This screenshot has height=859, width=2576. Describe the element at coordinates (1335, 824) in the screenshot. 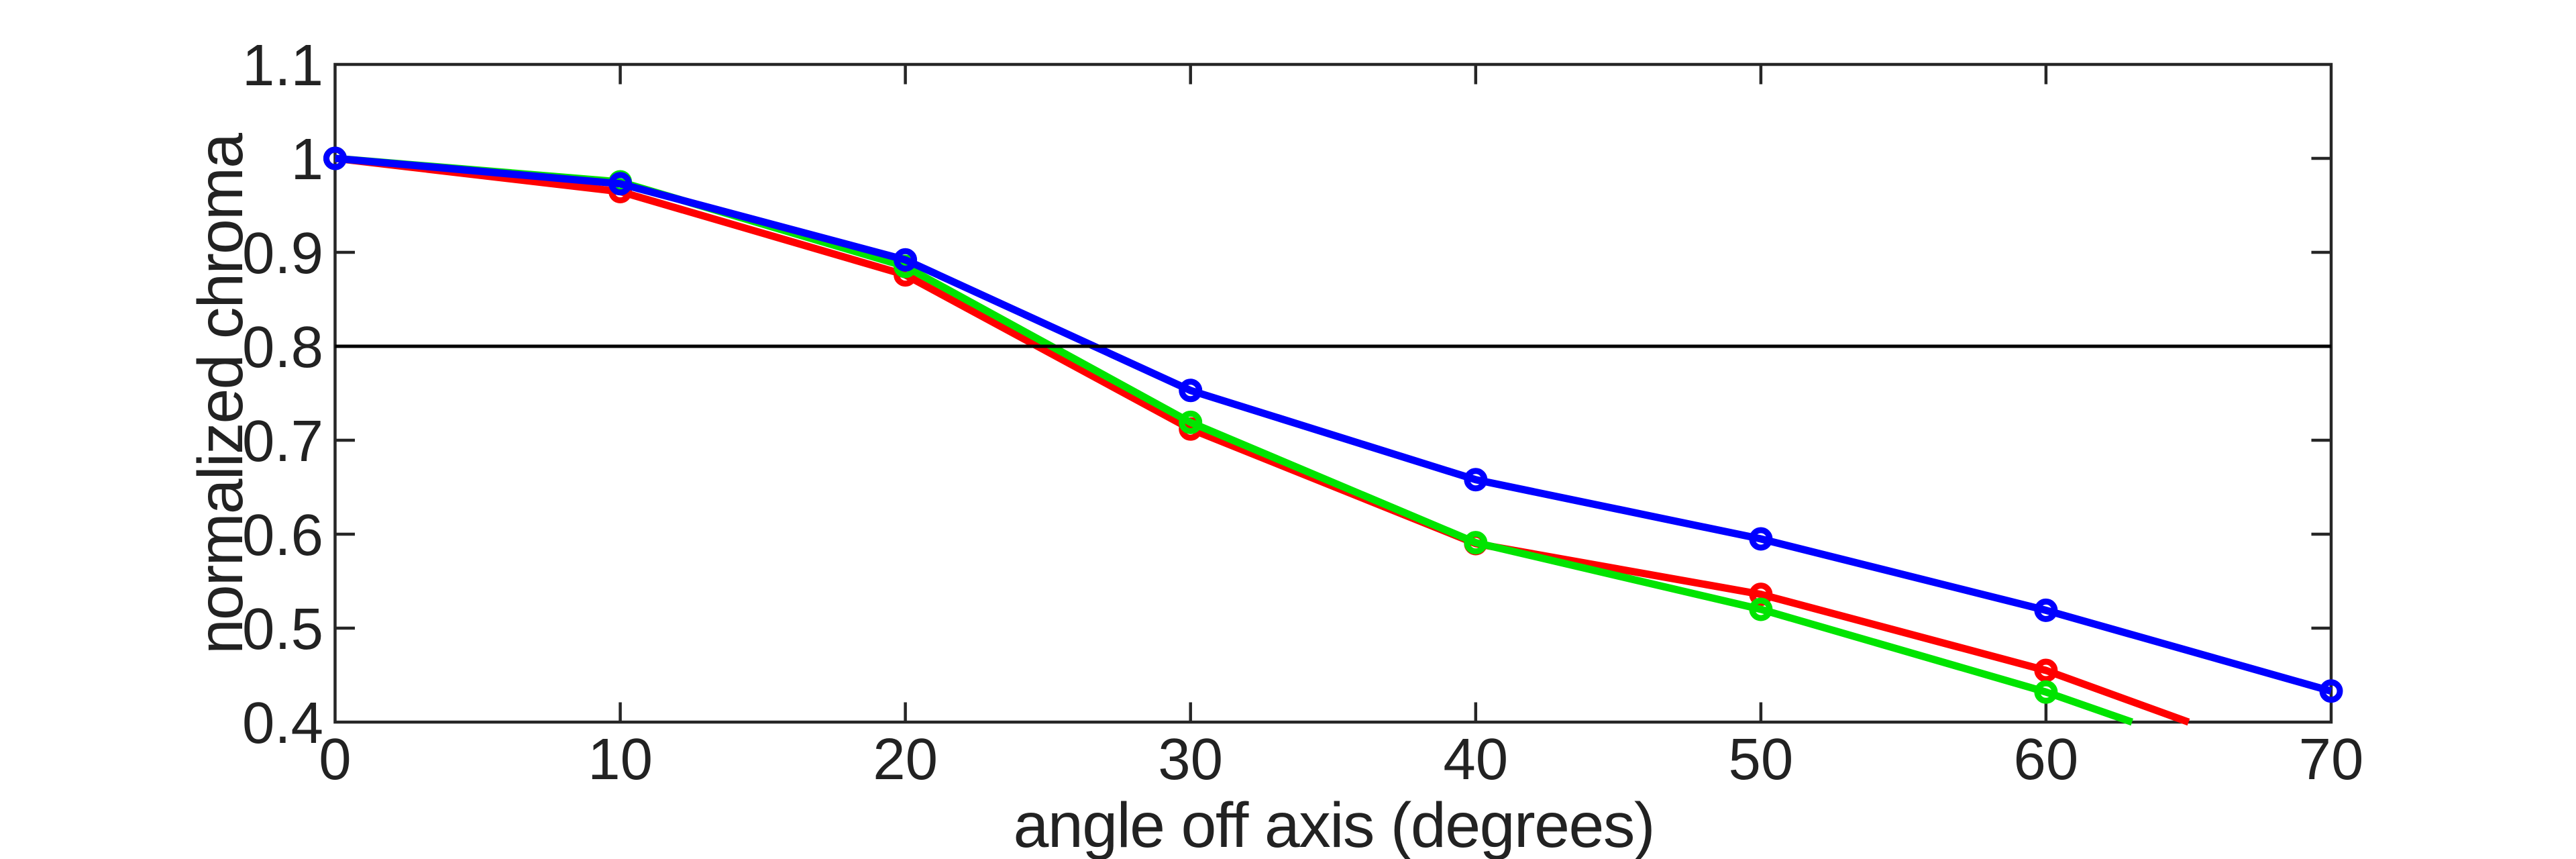

I see `svg-text: angle off axis (degrees)` at that location.